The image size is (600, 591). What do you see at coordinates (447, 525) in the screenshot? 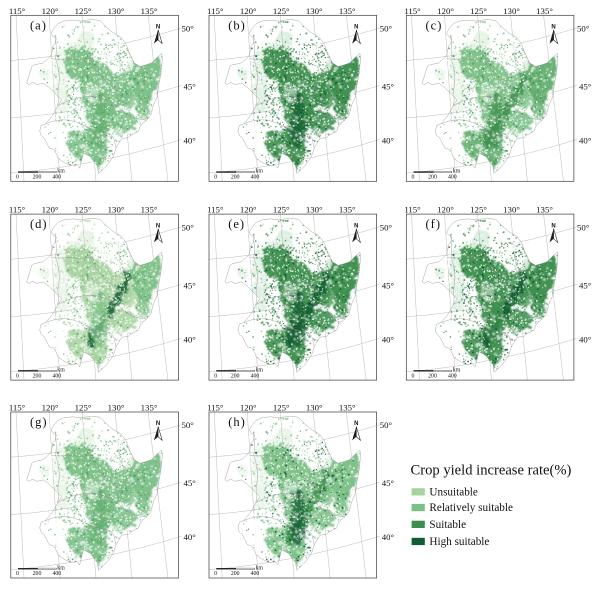
I see `svg-text: Suitable` at bounding box center [447, 525].